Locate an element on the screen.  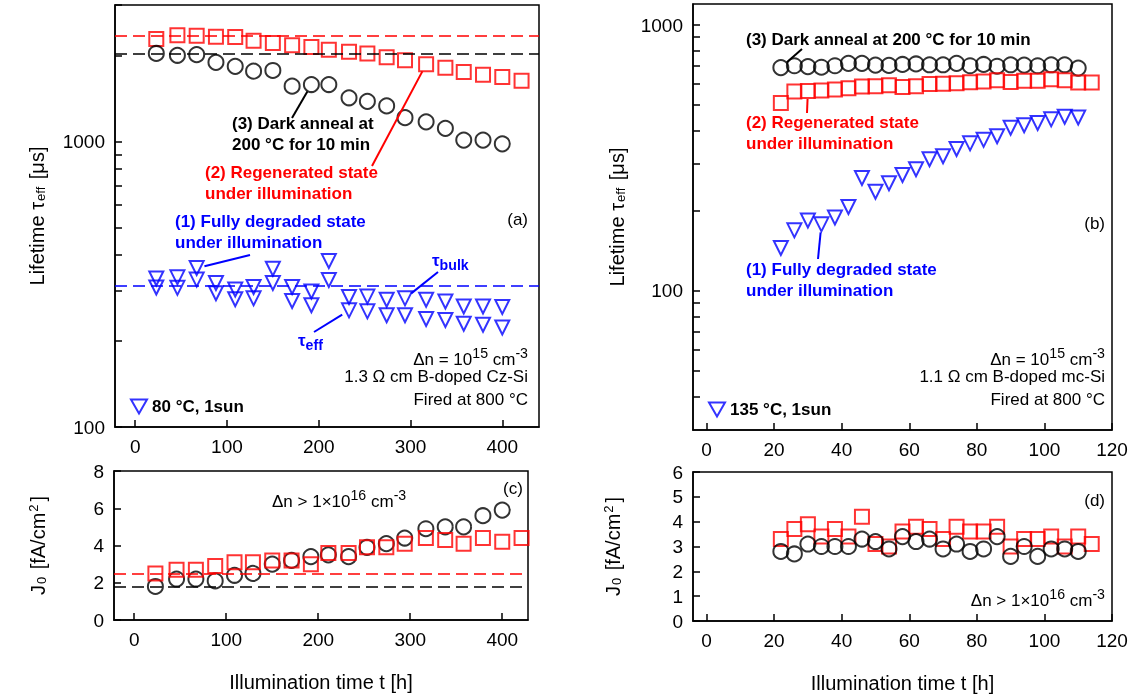
x-tick-label: 60 is located at coordinates (909, 449).